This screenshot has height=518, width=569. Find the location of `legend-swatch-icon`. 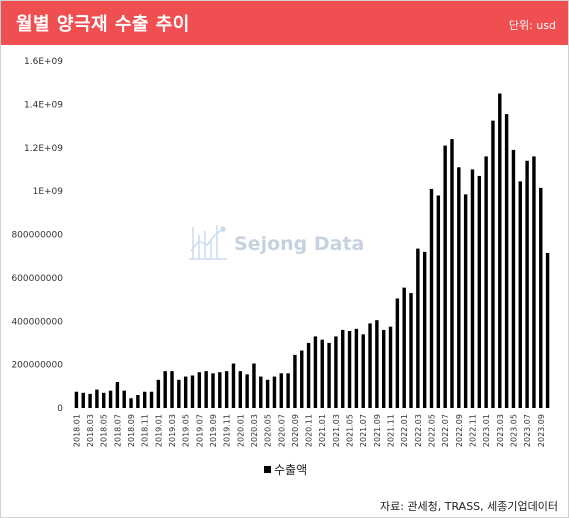

legend-swatch-icon is located at coordinates (267, 469).